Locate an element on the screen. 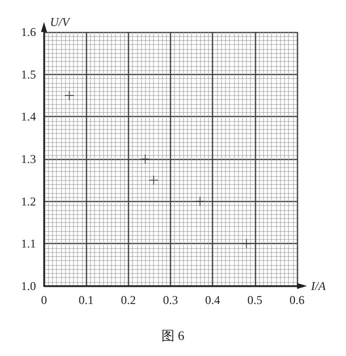 The width and height of the screenshot is (346, 356). y-tick-label: 1.5 is located at coordinates (28, 74).